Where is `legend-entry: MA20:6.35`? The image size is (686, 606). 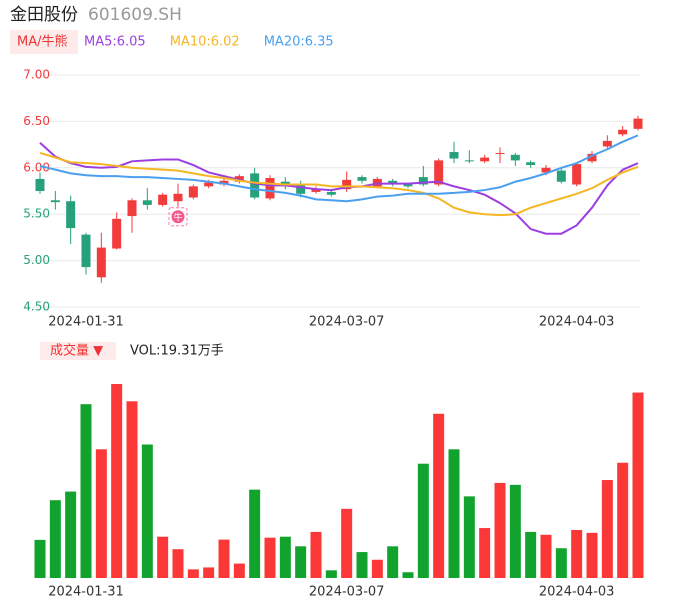
legend-entry: MA20:6.35 is located at coordinates (299, 42).